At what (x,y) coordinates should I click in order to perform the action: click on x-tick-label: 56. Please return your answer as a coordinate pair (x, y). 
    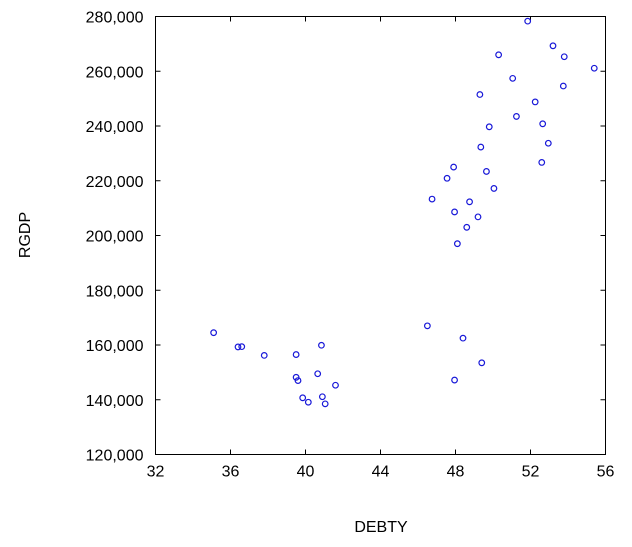
    Looking at the image, I should click on (606, 472).